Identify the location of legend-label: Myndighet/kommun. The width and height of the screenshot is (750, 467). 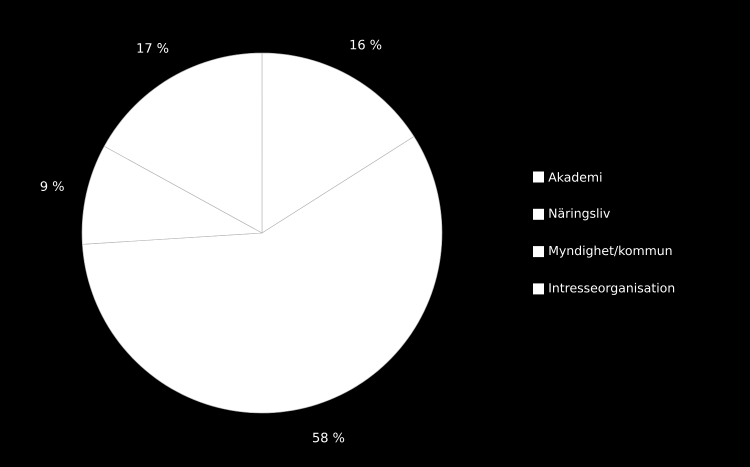
(610, 252).